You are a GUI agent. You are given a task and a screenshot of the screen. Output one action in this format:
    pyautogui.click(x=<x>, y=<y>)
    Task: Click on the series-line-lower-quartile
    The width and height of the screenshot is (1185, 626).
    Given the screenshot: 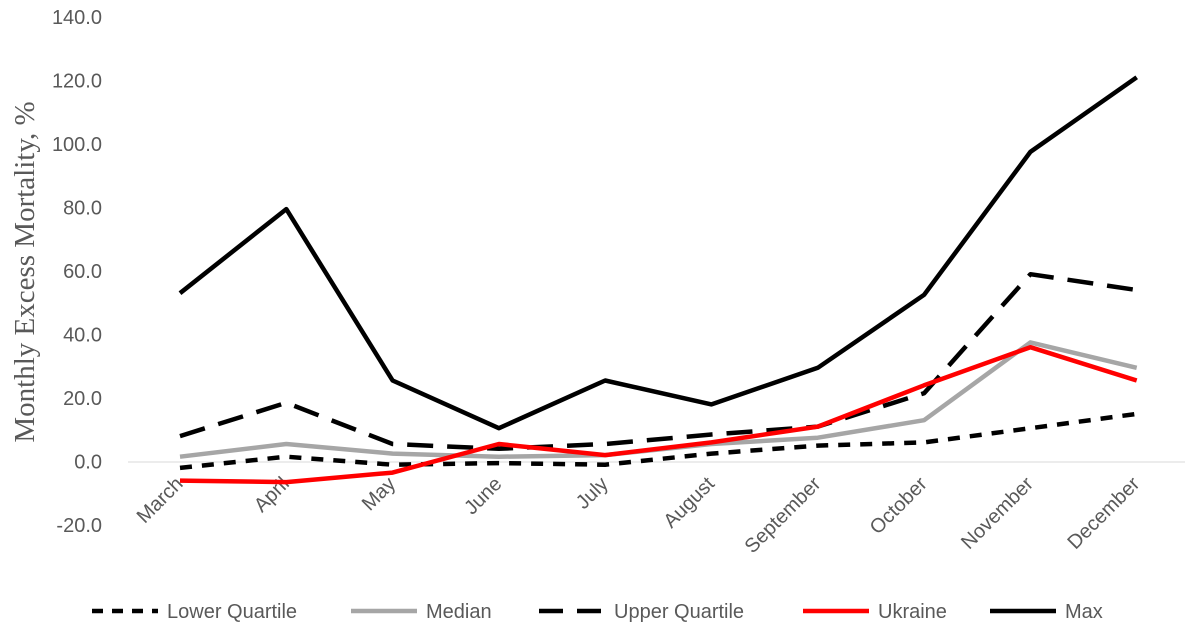 What is the action you would take?
    pyautogui.click(x=658, y=441)
    